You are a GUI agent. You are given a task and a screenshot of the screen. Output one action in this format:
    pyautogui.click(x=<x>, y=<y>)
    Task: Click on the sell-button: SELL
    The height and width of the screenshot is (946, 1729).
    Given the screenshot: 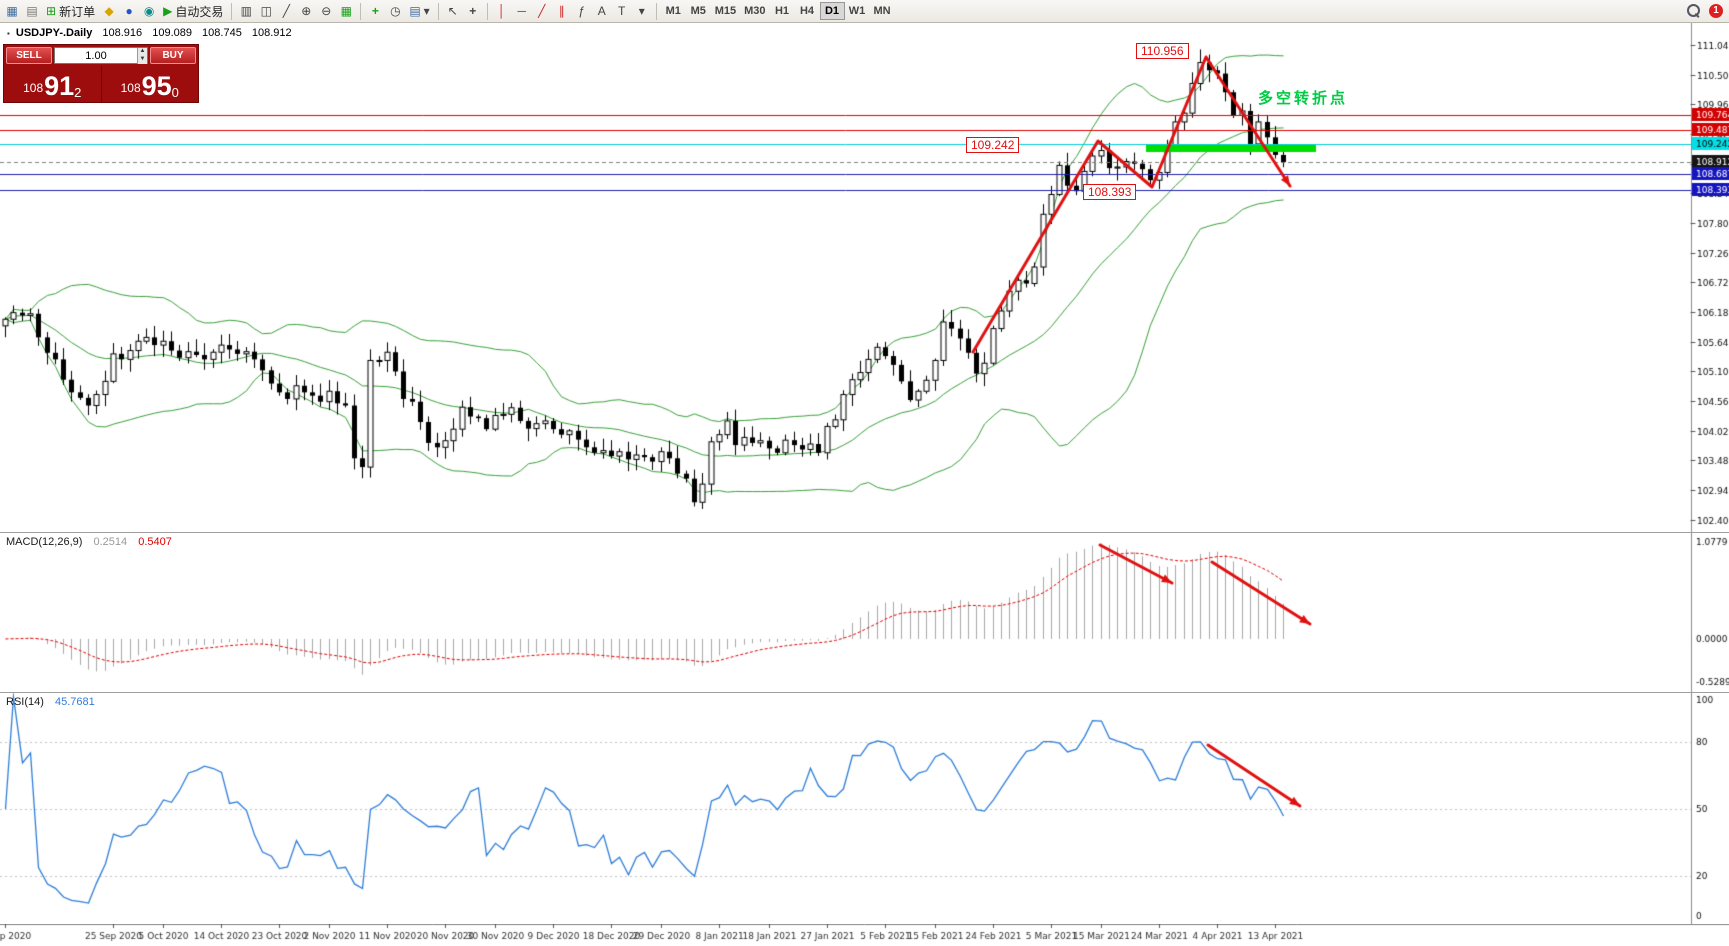 What is the action you would take?
    pyautogui.click(x=29, y=55)
    